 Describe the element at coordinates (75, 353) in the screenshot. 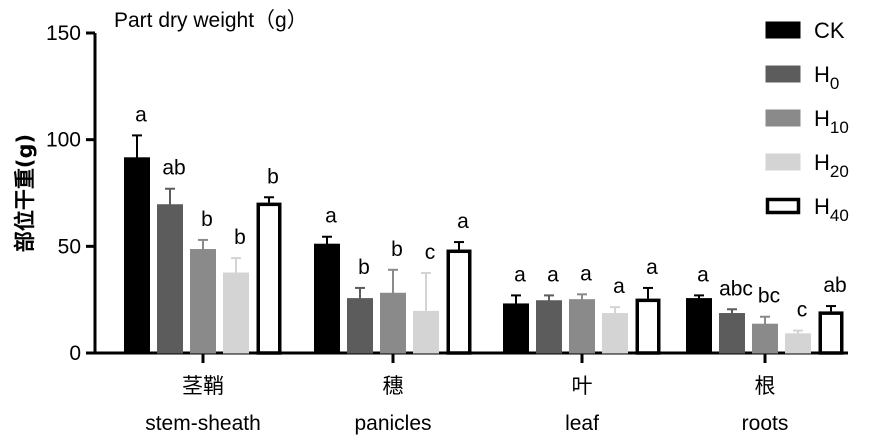

I see `y-tick-label: 0` at that location.